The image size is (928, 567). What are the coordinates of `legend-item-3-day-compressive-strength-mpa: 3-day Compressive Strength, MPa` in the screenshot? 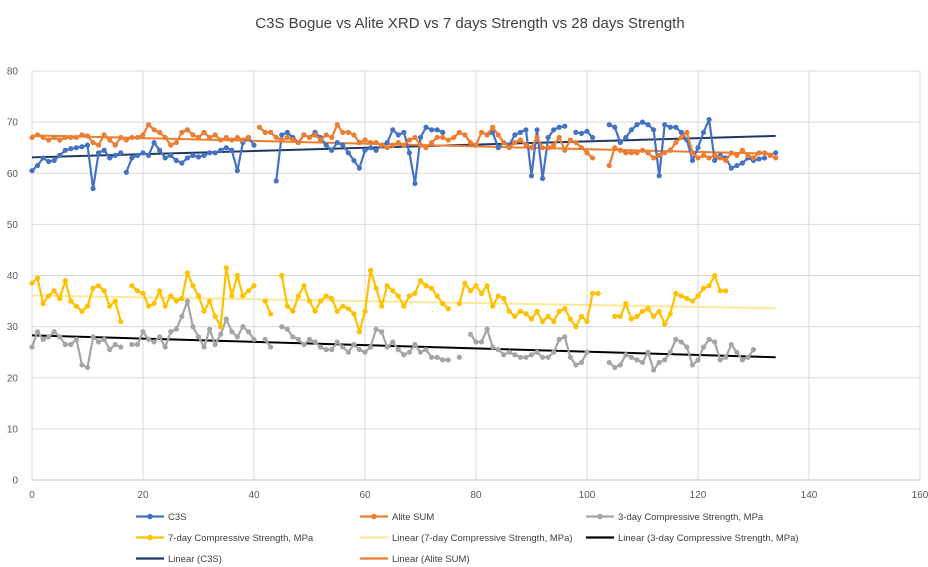 It's located at (675, 517).